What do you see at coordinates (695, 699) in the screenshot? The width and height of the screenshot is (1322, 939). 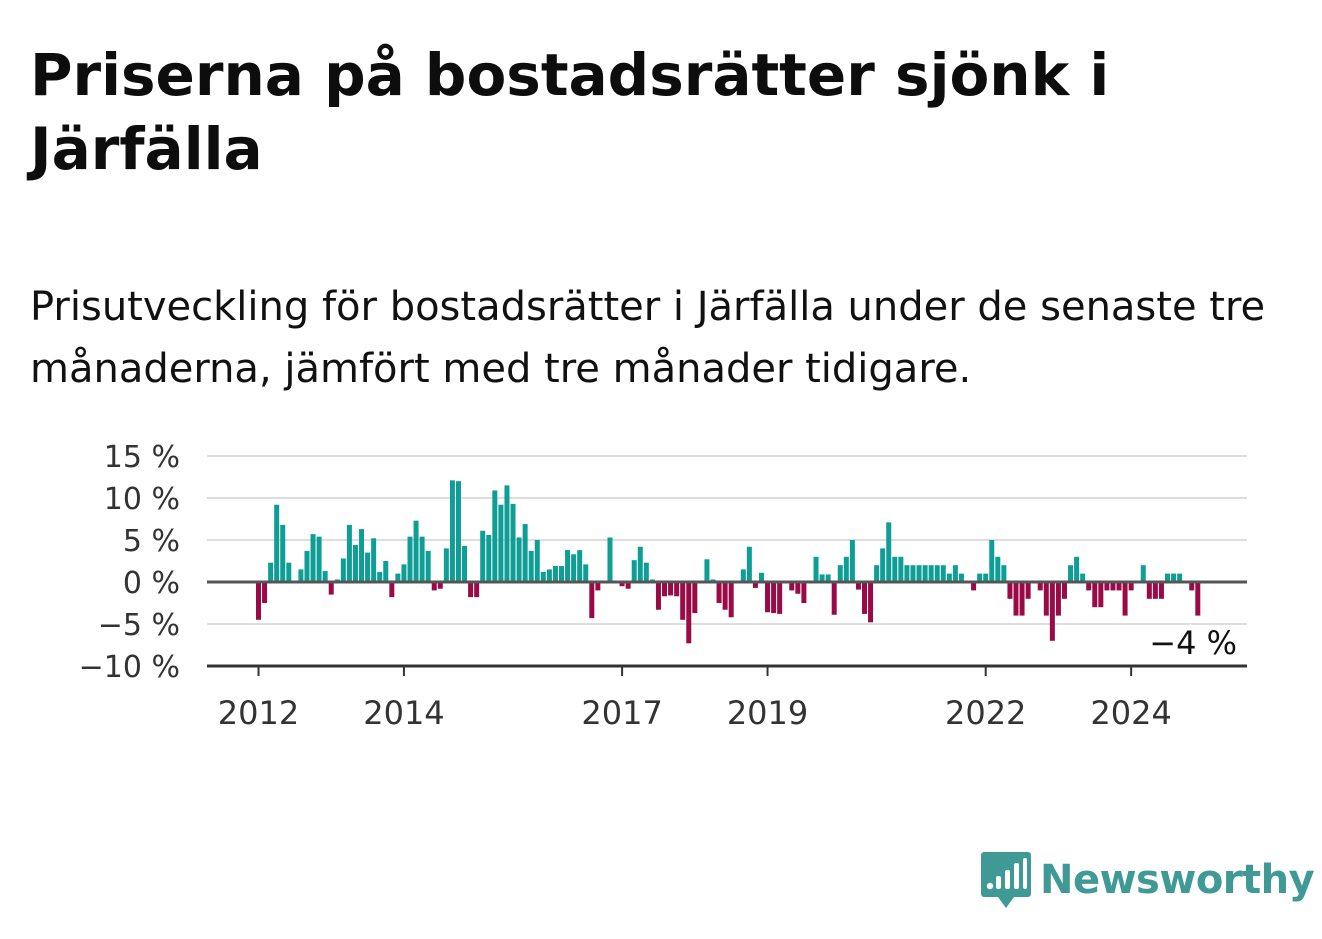 I see `x-axis-ticks: 2012 2014 2017 2019 2022 2024` at bounding box center [695, 699].